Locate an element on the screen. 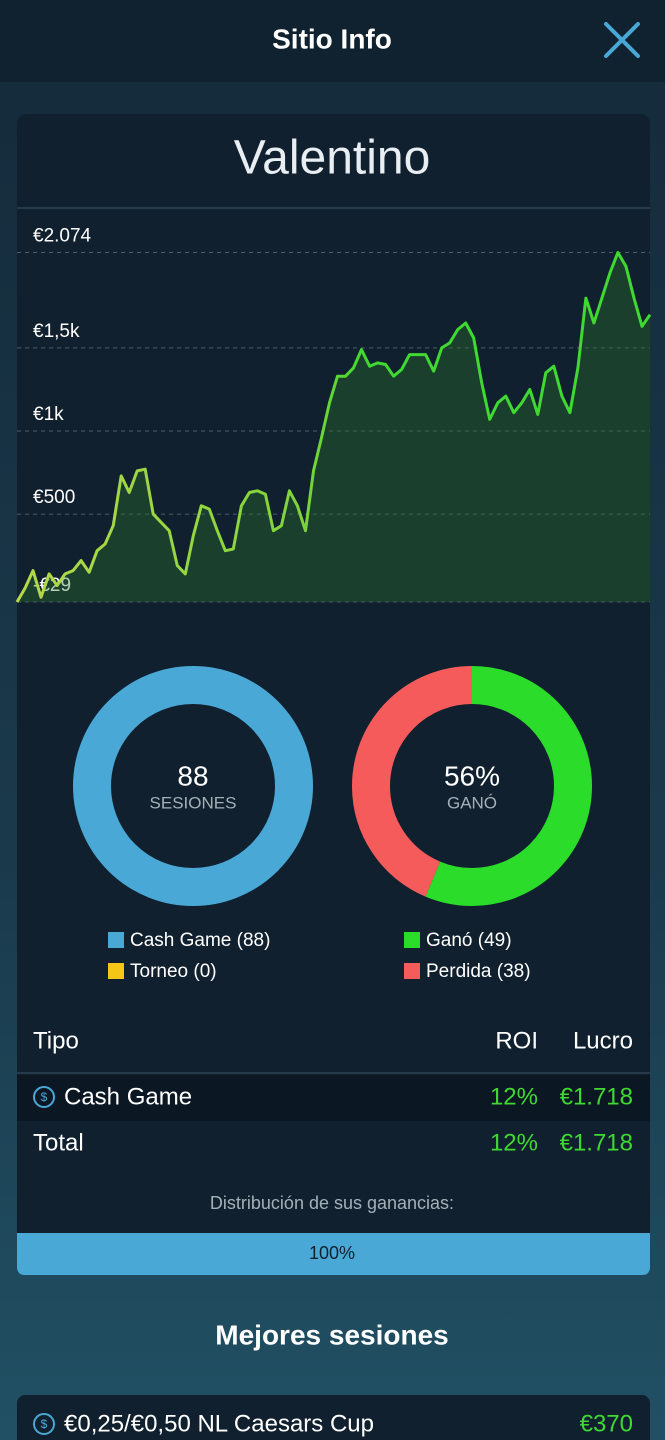 This screenshot has width=665, height=1440. total-profit: €1.718 is located at coordinates (596, 1142).